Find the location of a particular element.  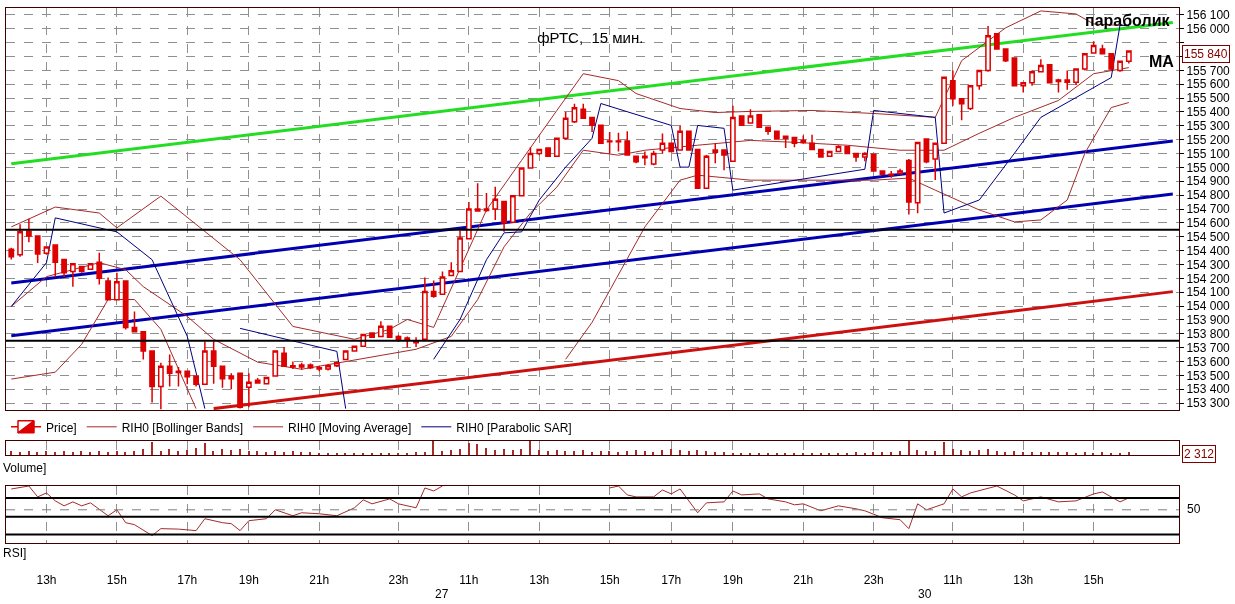

y-tick-label: 153 400 is located at coordinates (1208, 389).